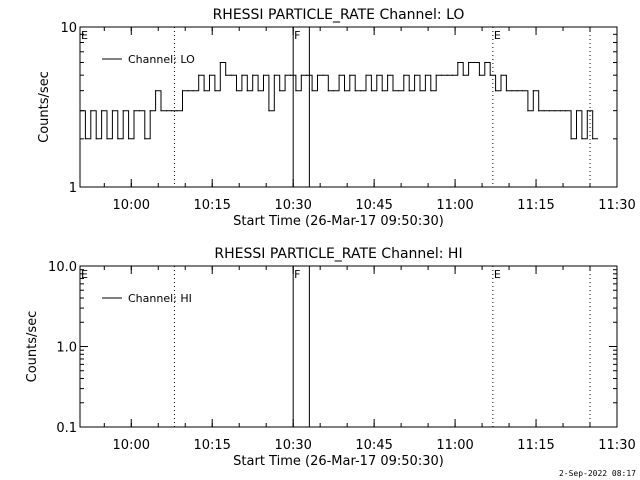  What do you see at coordinates (68, 28) in the screenshot?
I see `y-tick-label: 10` at bounding box center [68, 28].